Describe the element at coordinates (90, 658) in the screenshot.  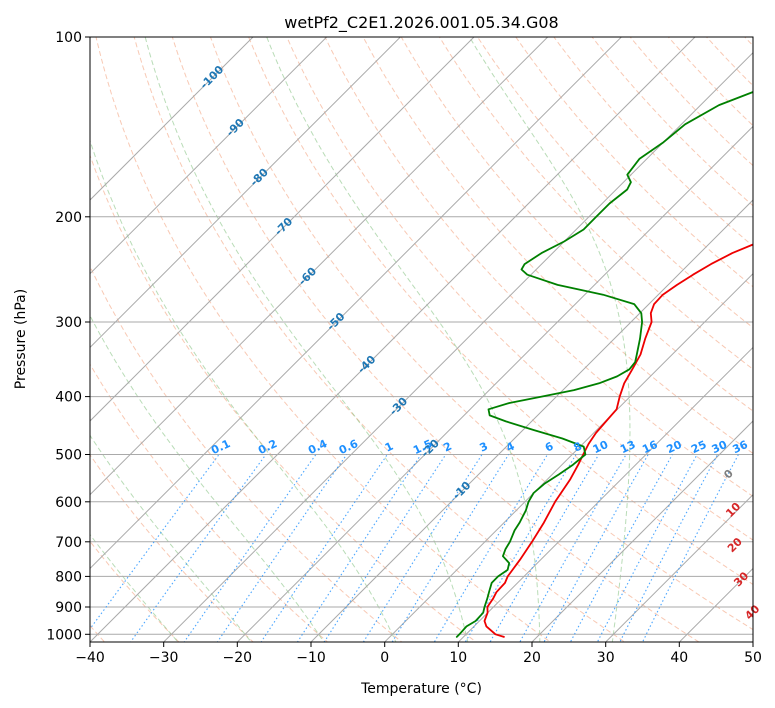
I see `x-tick-label: −40` at that location.